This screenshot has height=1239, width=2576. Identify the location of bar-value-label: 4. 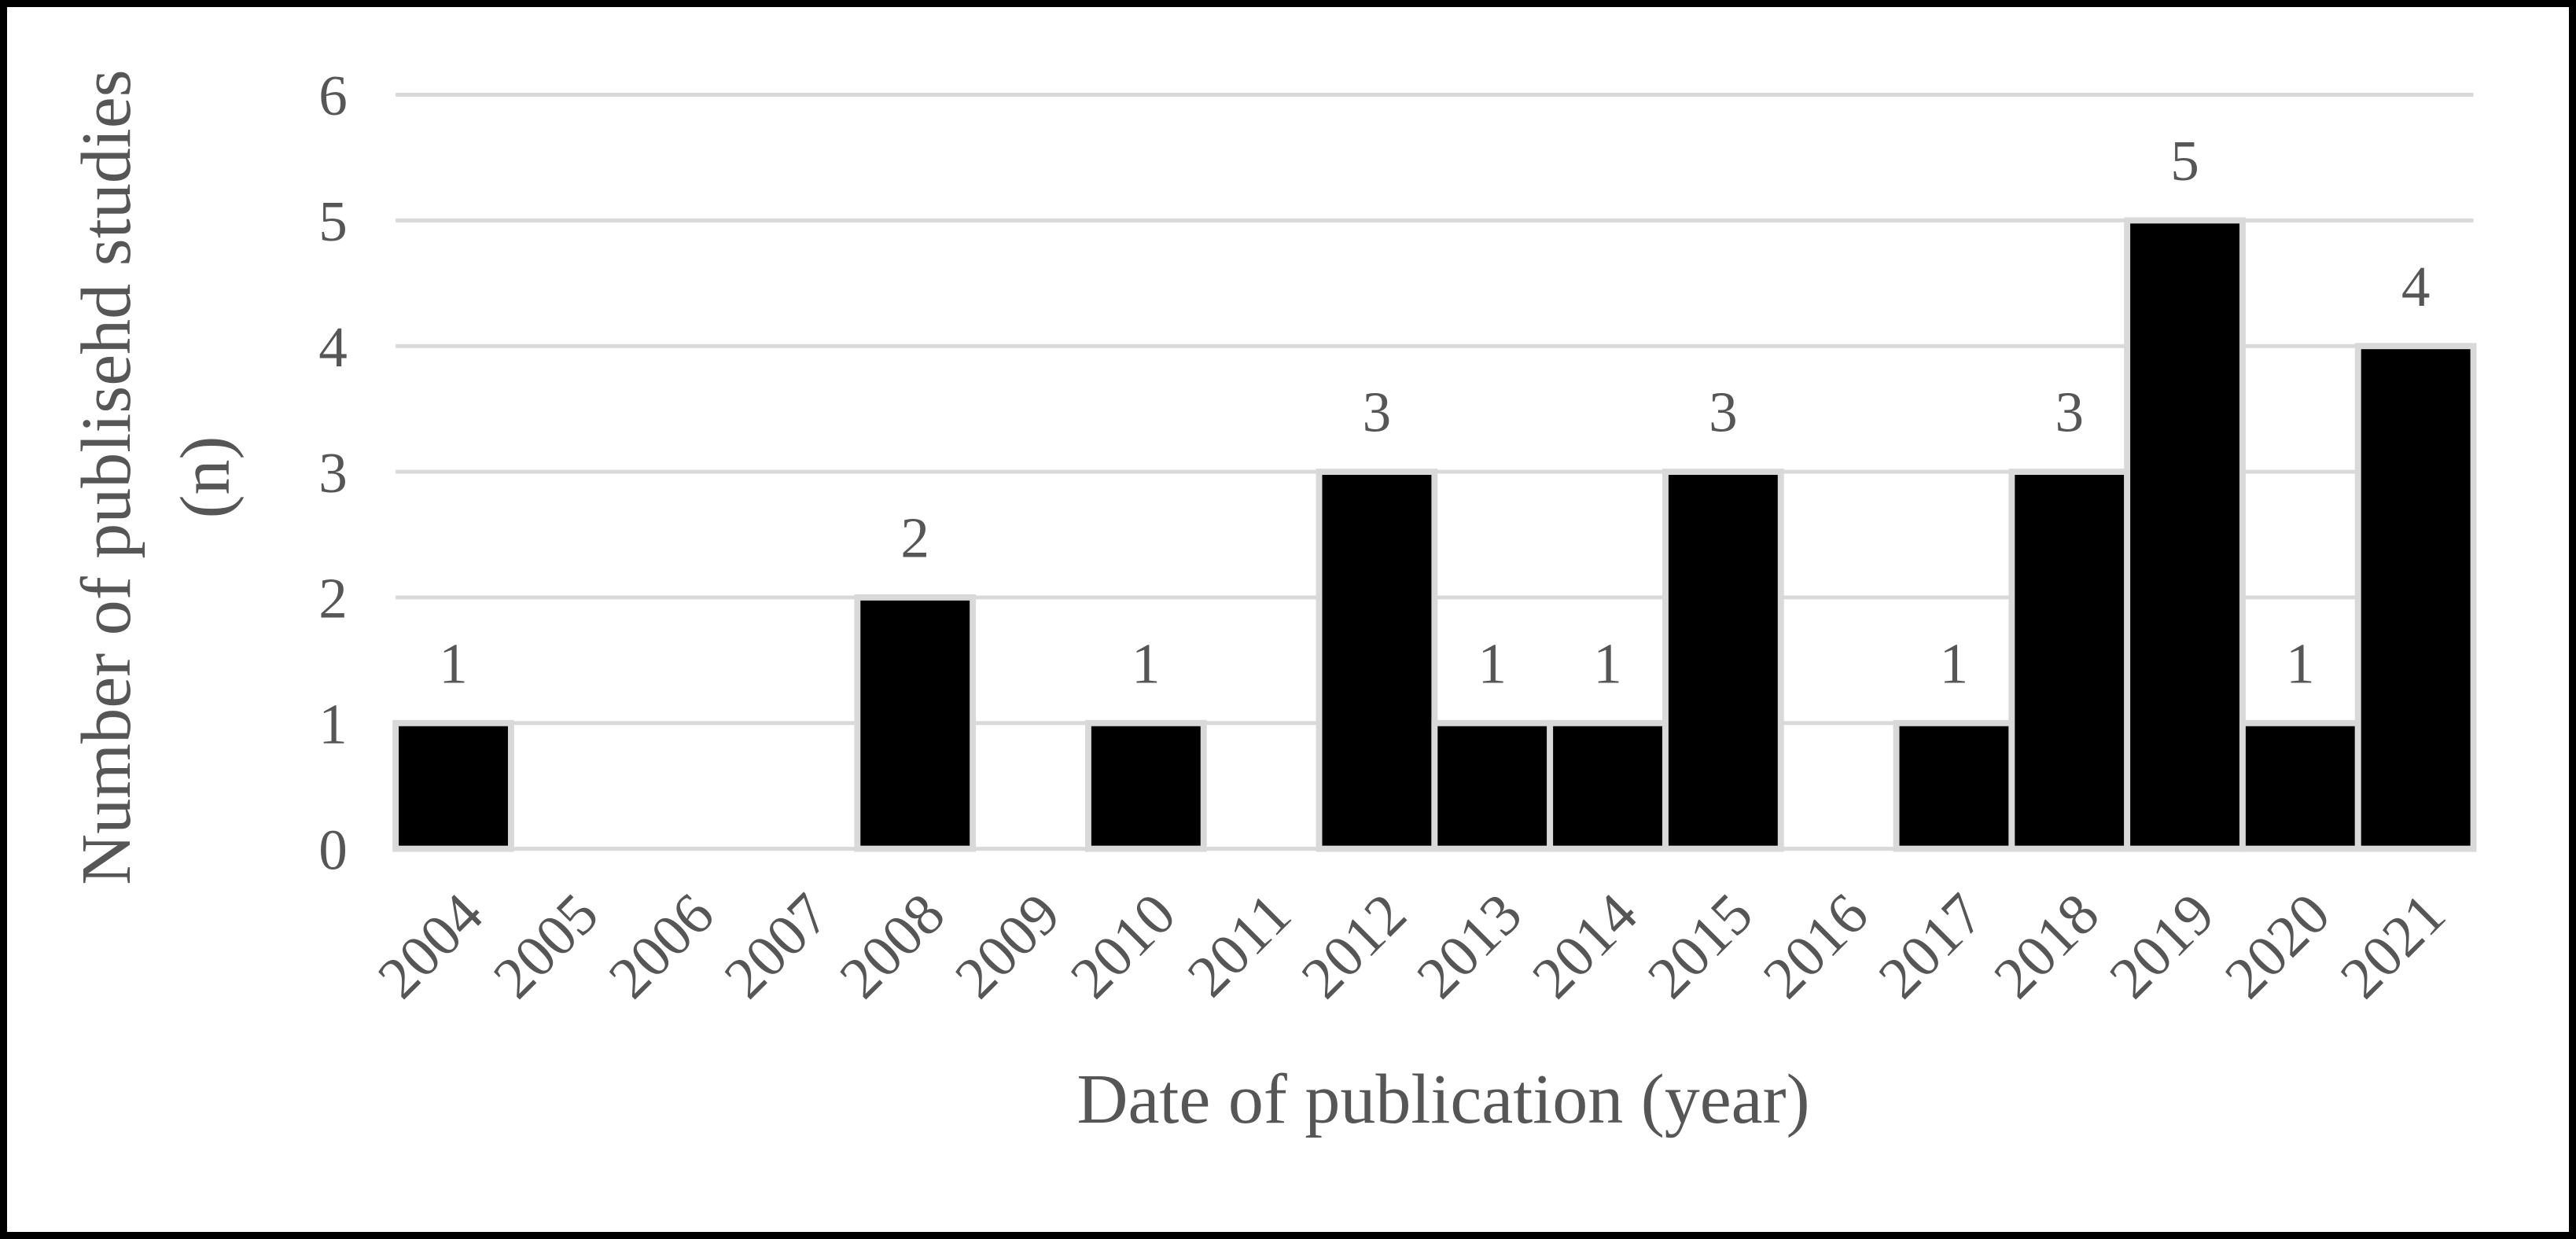
(2416, 286).